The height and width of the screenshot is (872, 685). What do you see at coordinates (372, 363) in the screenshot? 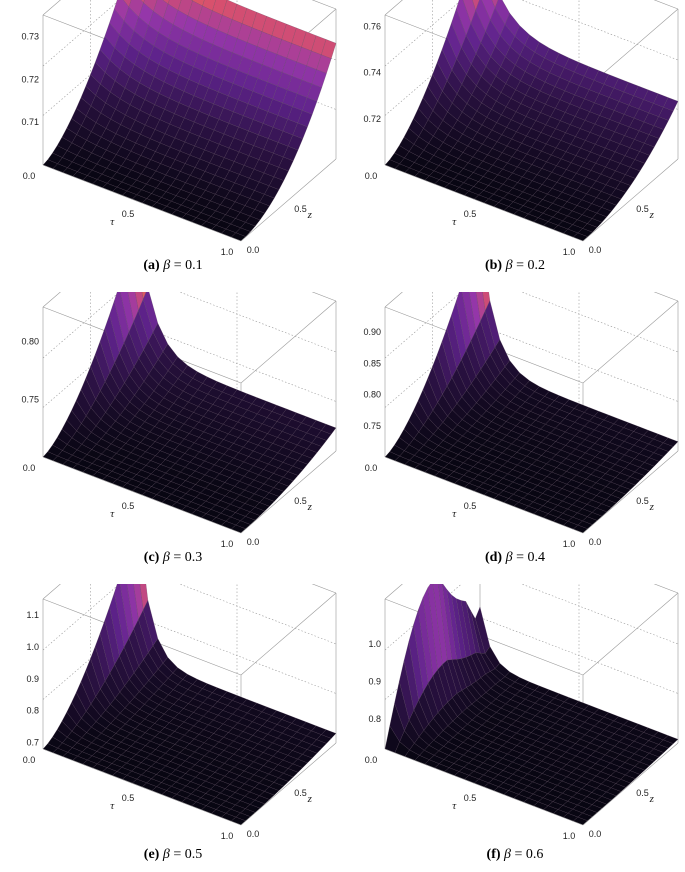
I see `z-tick-label: 0.85` at bounding box center [372, 363].